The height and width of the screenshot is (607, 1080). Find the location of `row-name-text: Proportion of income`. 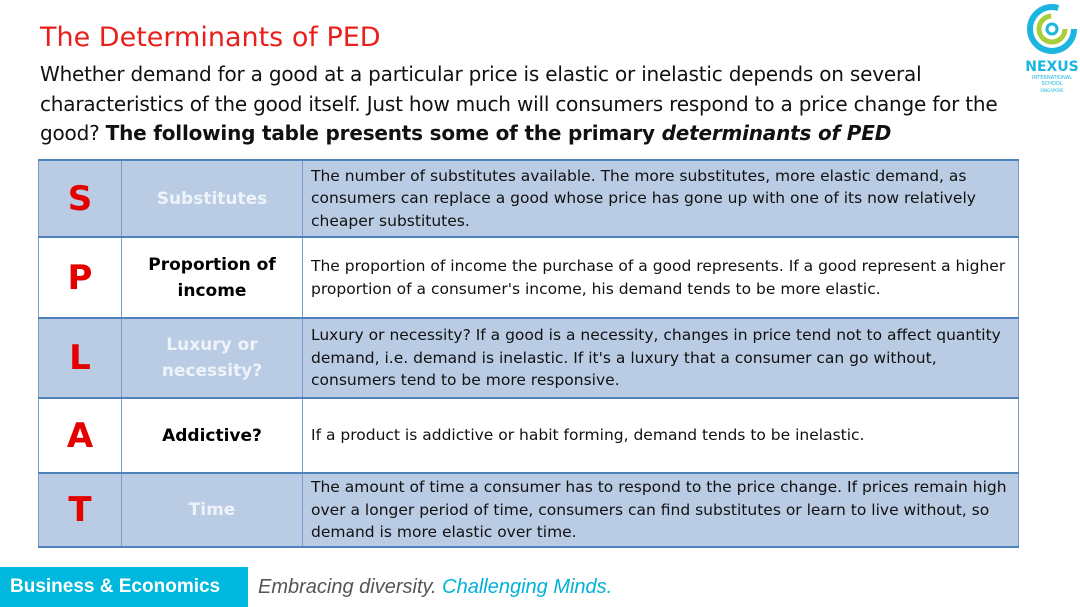

row-name-text: Proportion of income is located at coordinates (212, 277).